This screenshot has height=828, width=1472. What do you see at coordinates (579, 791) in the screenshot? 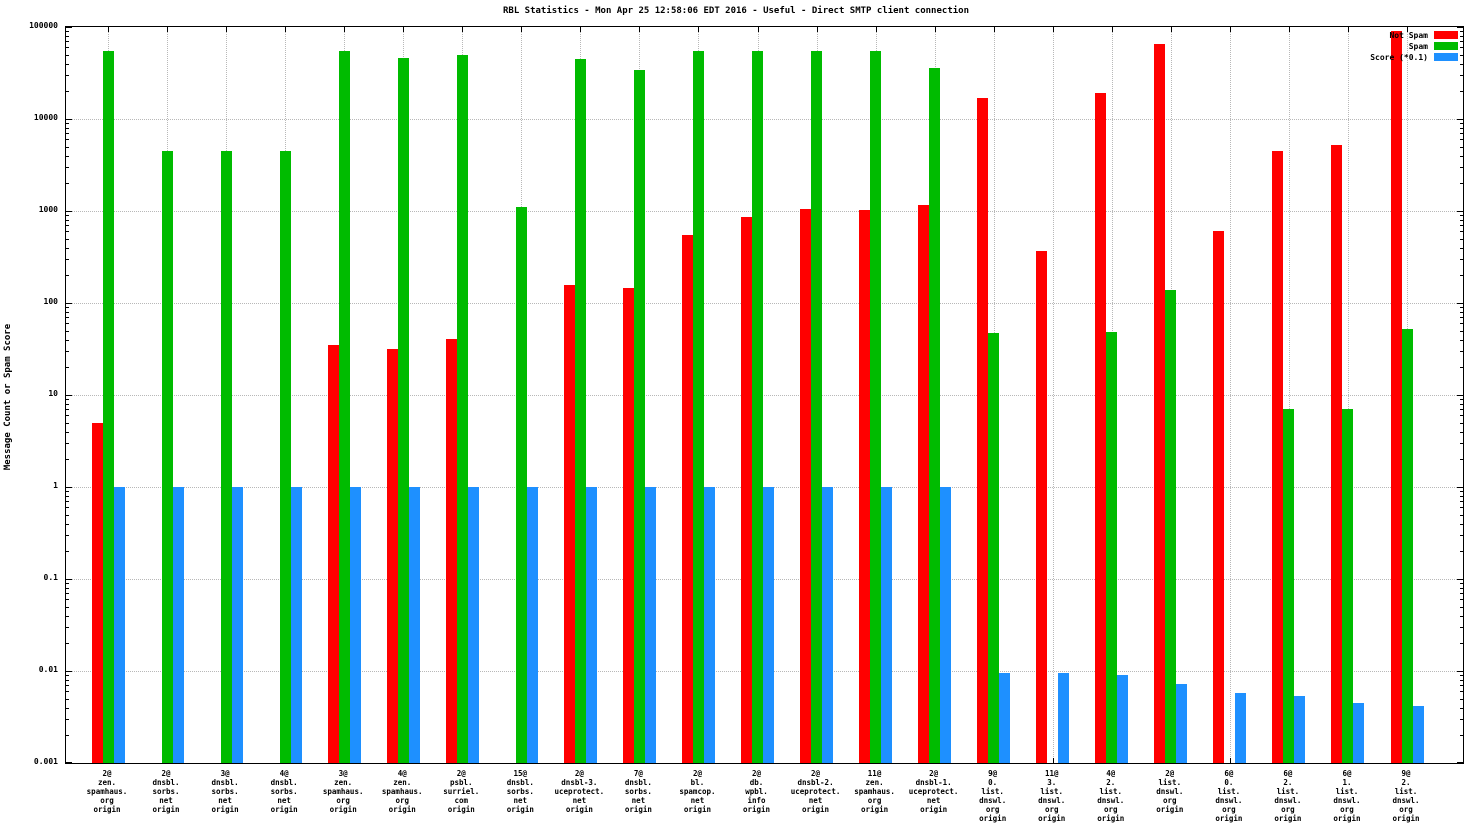
I see `x-tick-label: 2@ dnsbl-3. uceprotect. net origin` at bounding box center [579, 791].